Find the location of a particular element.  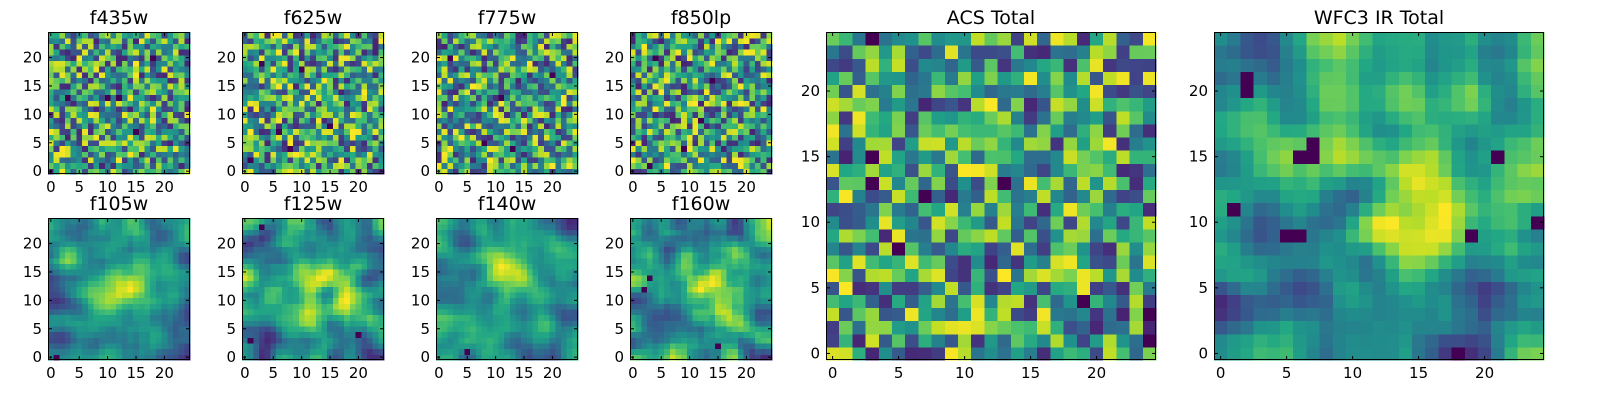

y-tick-label: 0 is located at coordinates (425, 171).